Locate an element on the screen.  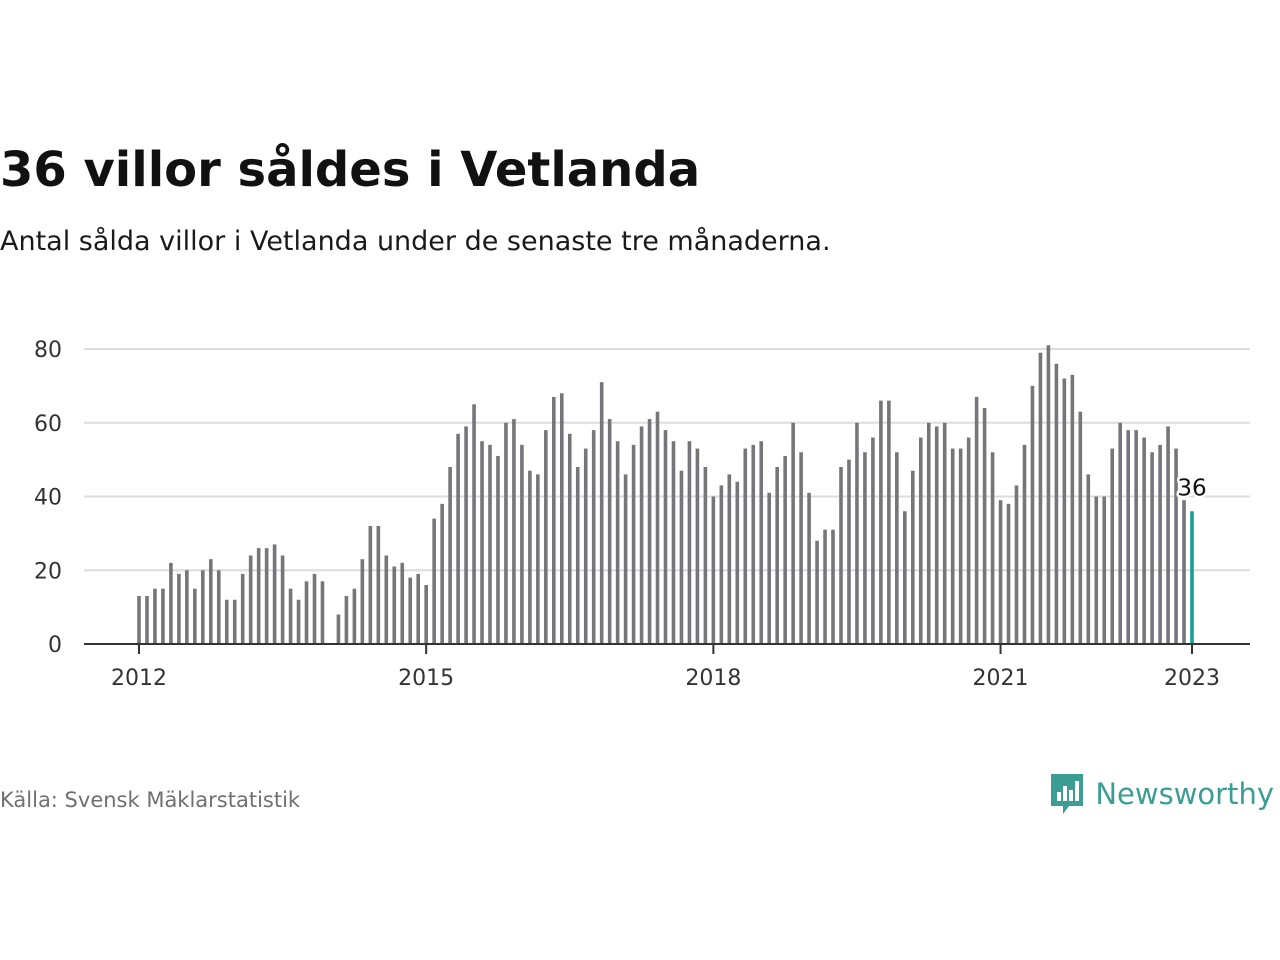
y-tick-label: 0 is located at coordinates (55, 645).